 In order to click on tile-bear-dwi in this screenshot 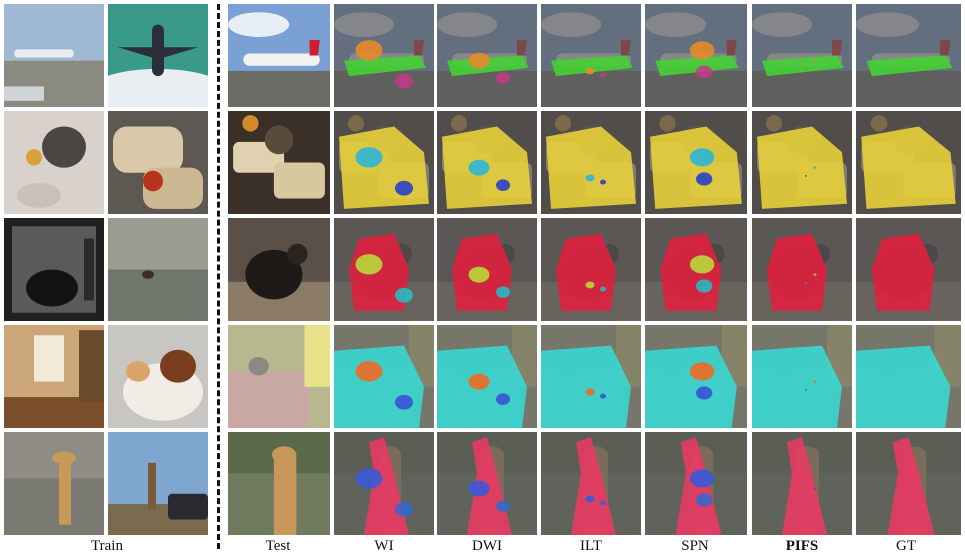, I will do `click(487, 269)`.